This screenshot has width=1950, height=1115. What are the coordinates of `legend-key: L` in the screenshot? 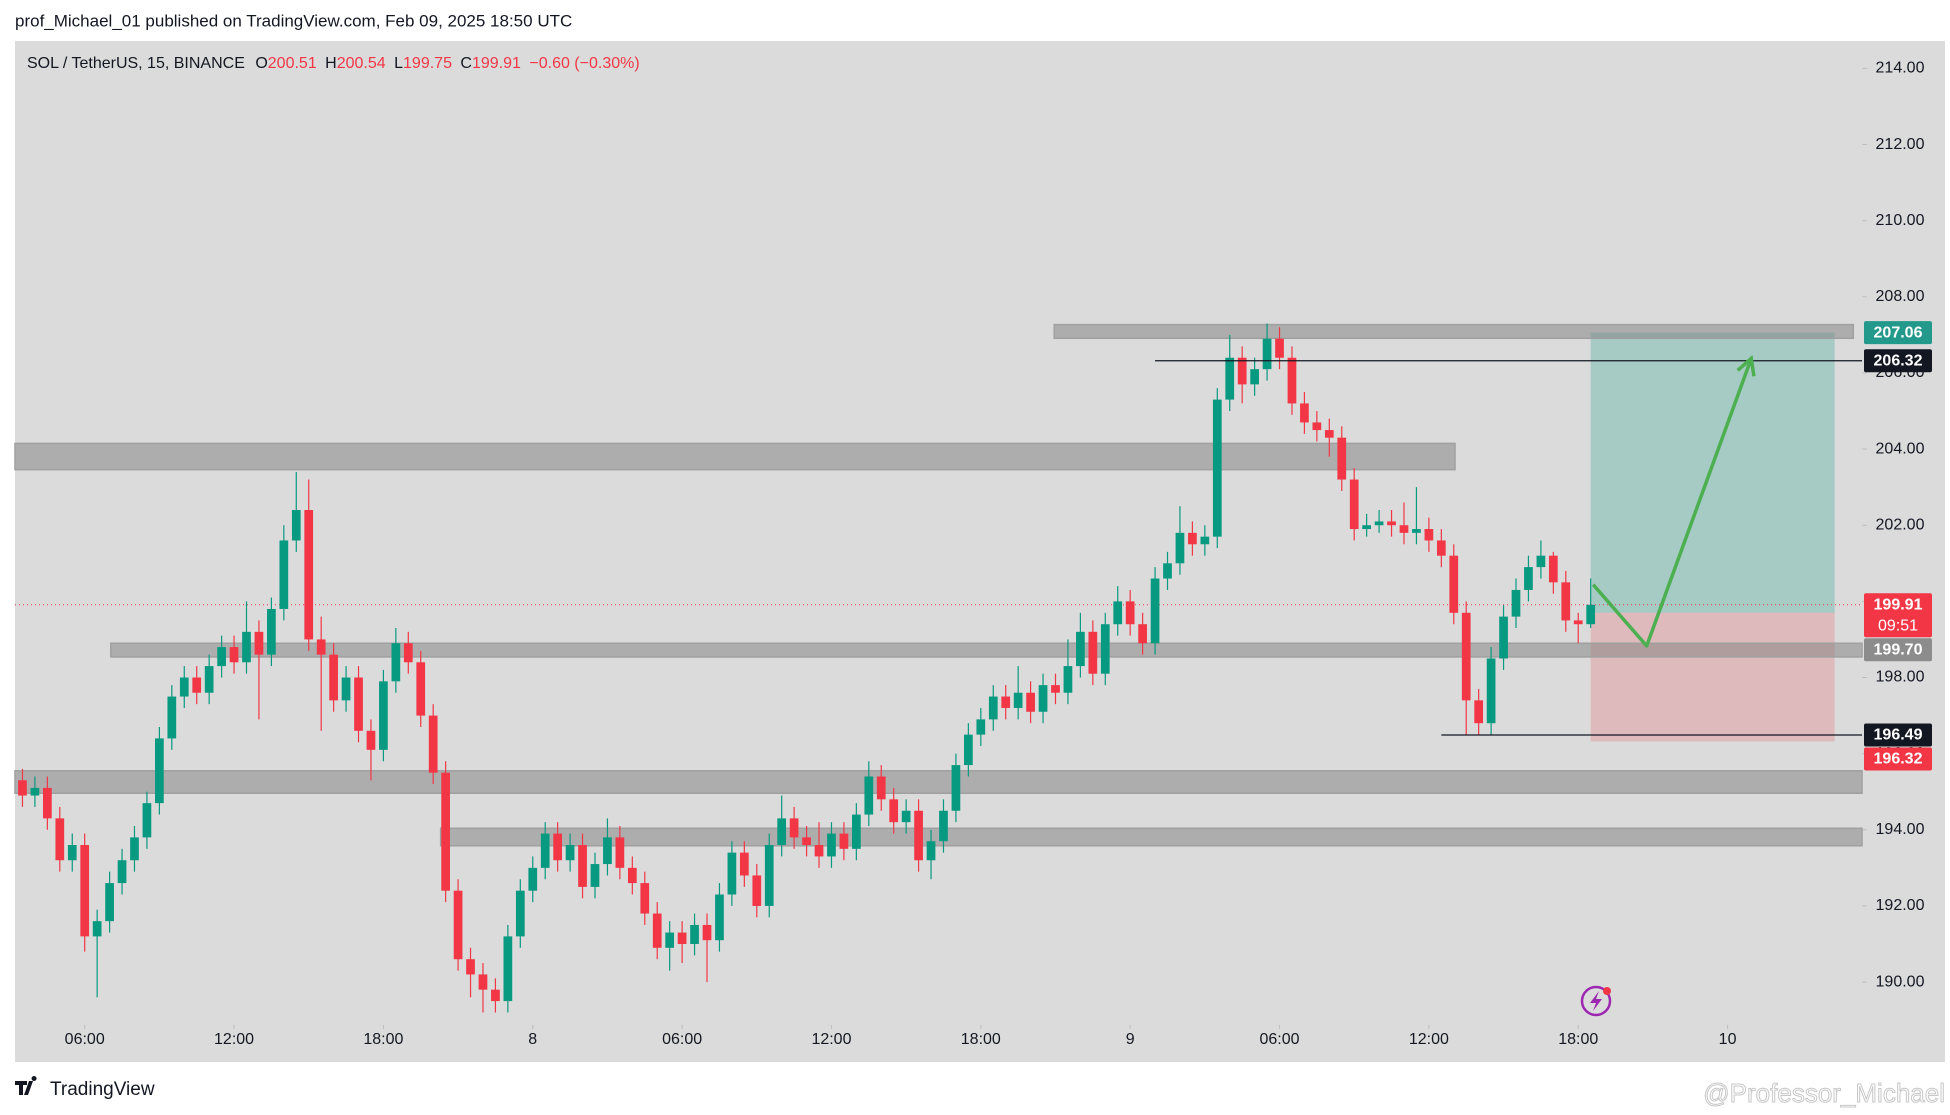 It's located at (398, 63).